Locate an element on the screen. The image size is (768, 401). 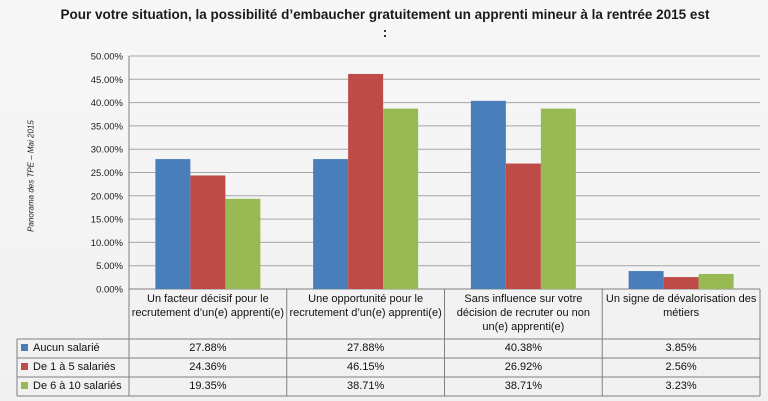
legend-label: Aucun salarié is located at coordinates (66, 348).